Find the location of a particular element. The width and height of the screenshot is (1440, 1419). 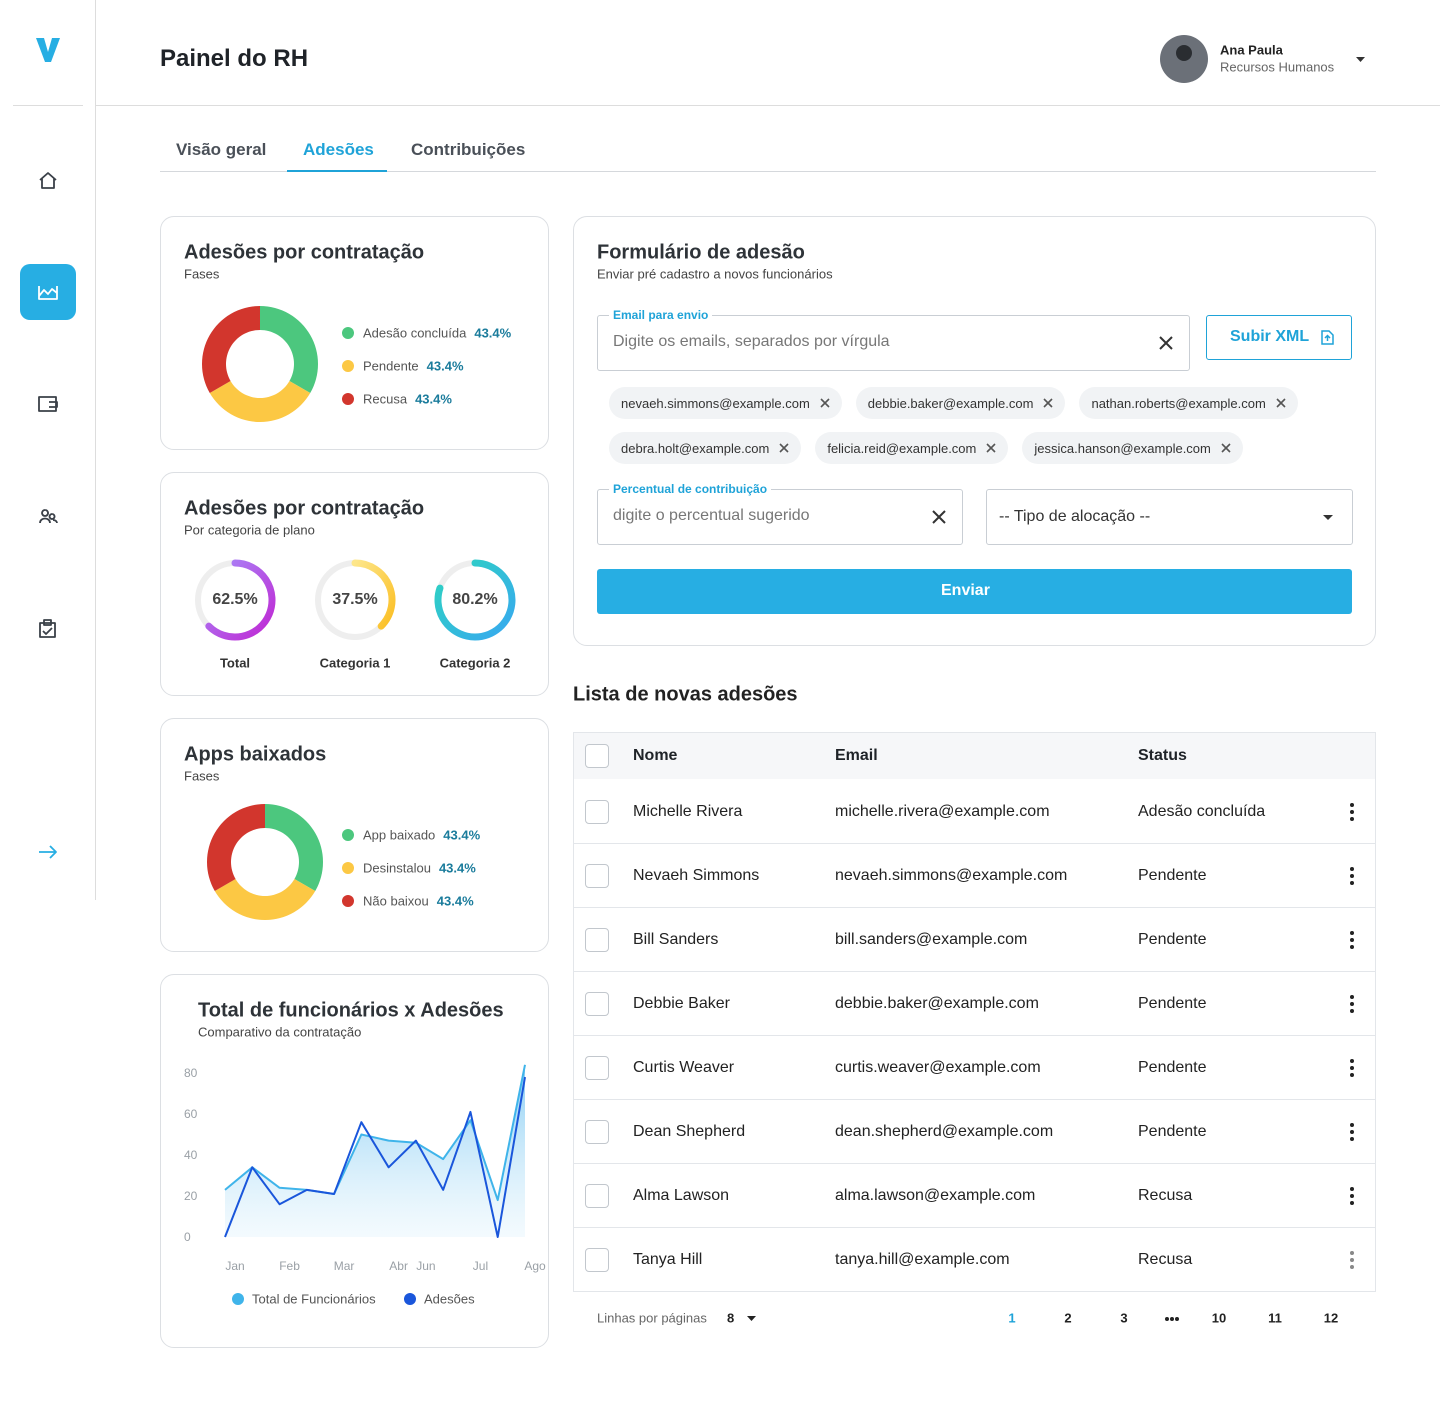

user-name: Ana Paula is located at coordinates (1251, 50).